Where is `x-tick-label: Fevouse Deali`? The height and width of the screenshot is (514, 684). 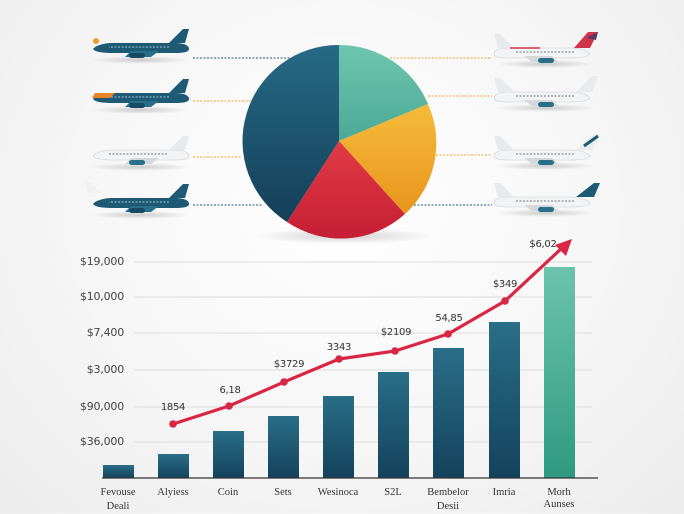
x-tick-label: Fevouse Deali is located at coordinates (118, 500).